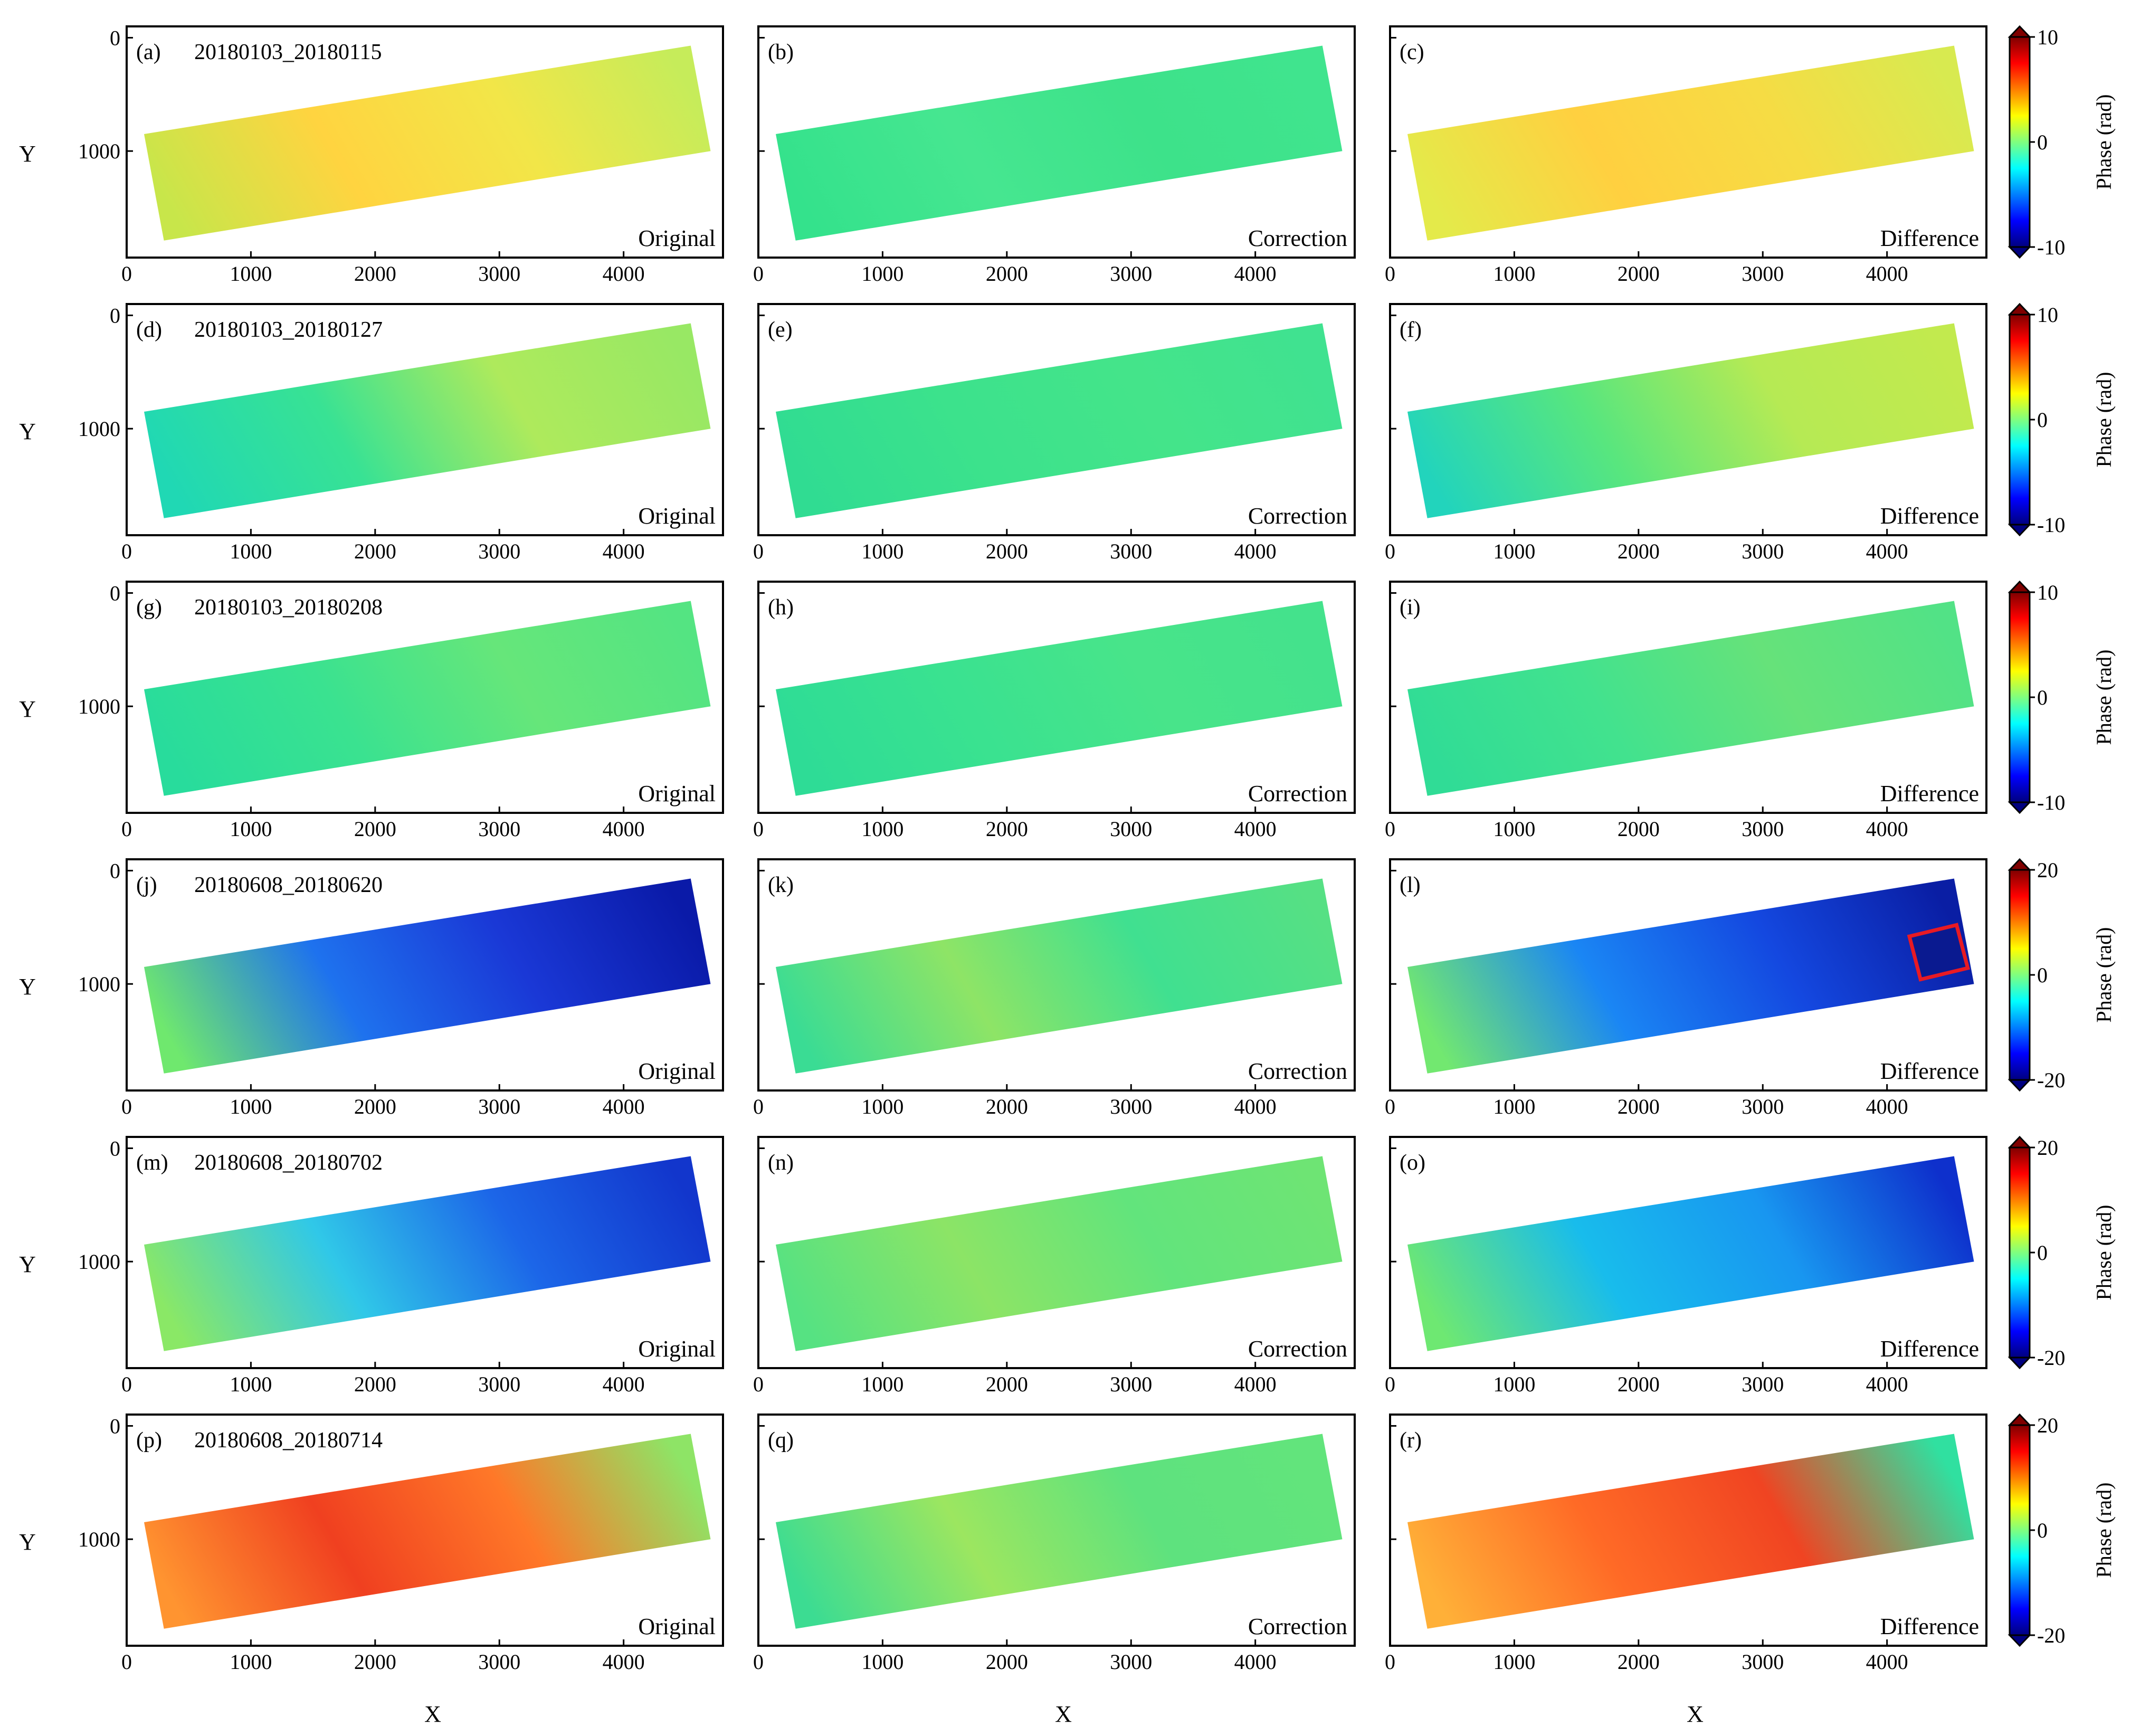 This screenshot has width=2131, height=1736. Describe the element at coordinates (780, 330) in the screenshot. I see `panel-tag: (e)` at that location.